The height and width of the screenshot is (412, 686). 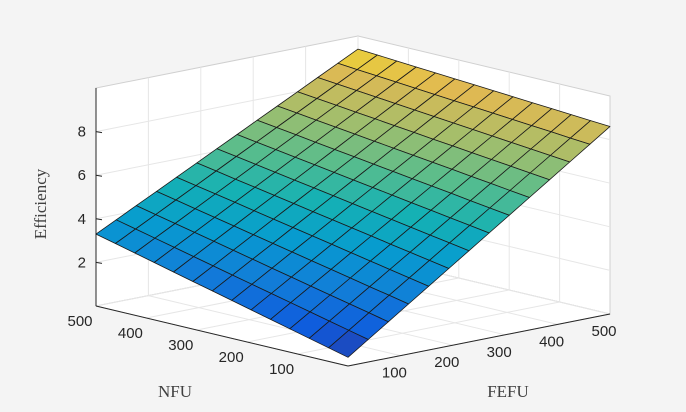 What do you see at coordinates (82, 175) in the screenshot?
I see `z-tick-label: 6` at bounding box center [82, 175].